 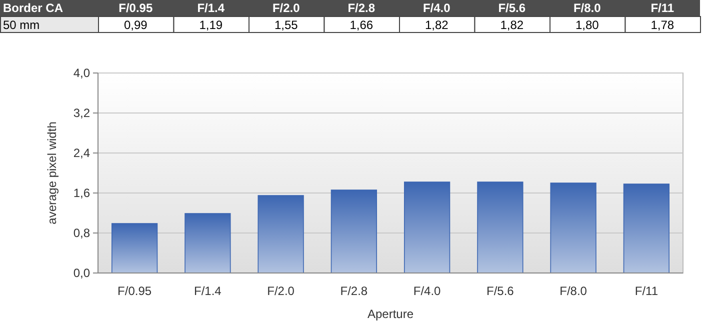 I want to click on category-label: F/1.4, so click(x=211, y=8).